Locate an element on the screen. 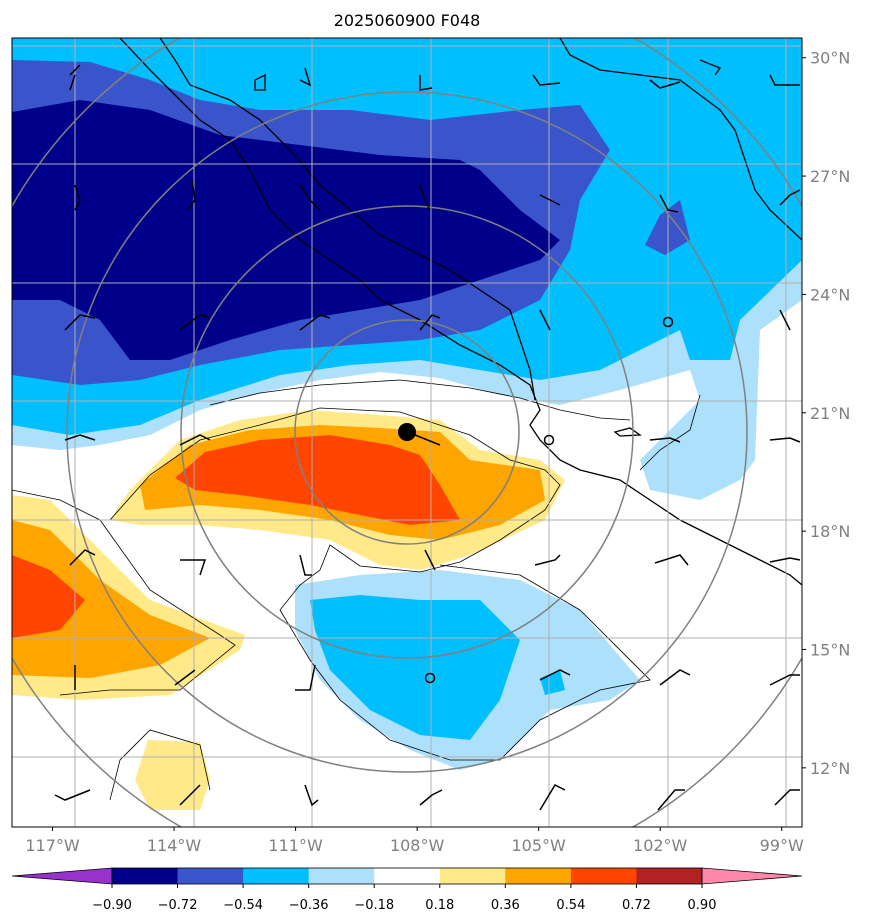 The image size is (873, 924). x-tick-label: 102°W is located at coordinates (660, 845).